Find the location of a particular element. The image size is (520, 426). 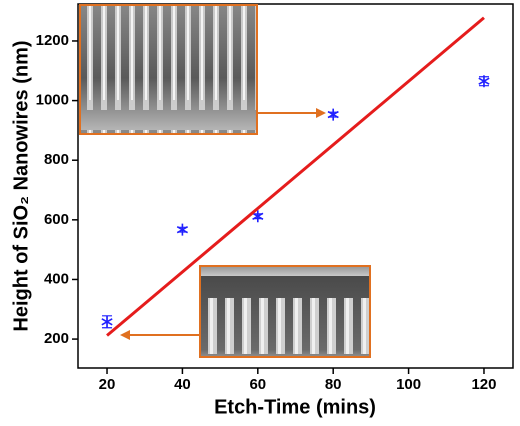

y-tick-label: 1200 is located at coordinates (52, 40).